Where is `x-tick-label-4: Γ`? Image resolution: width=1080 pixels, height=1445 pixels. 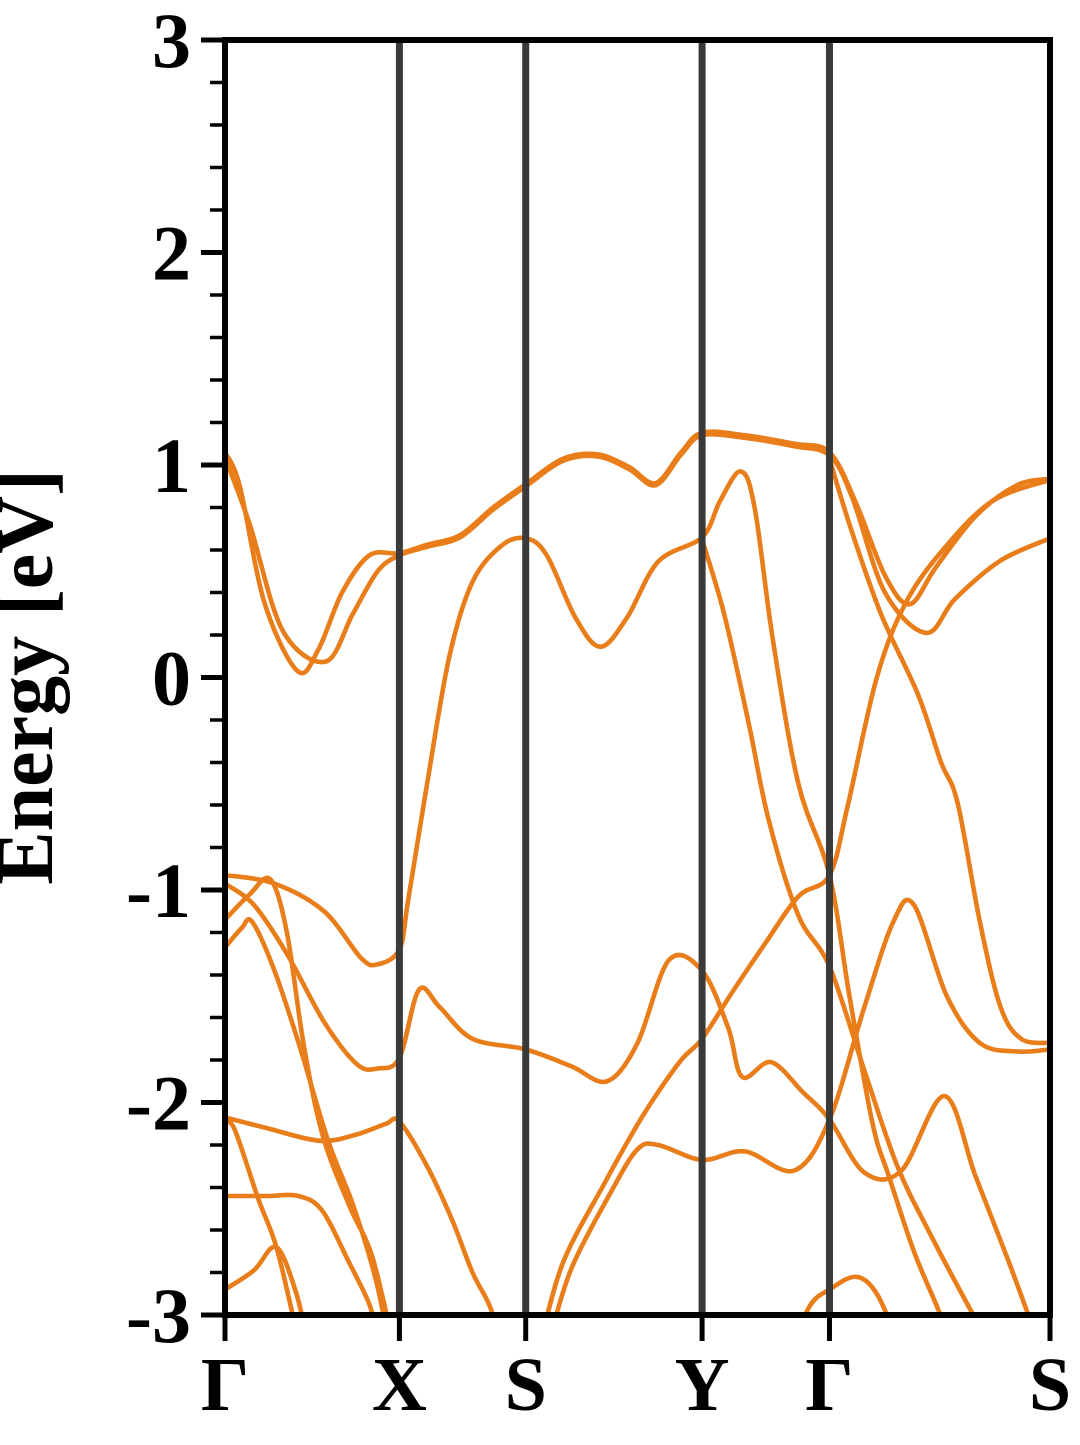
x-tick-label-4: Γ is located at coordinates (829, 1385).